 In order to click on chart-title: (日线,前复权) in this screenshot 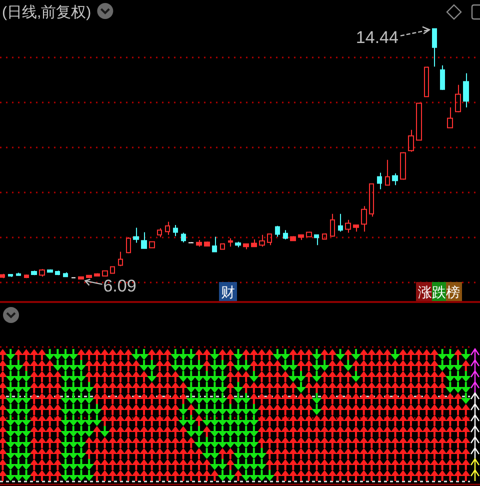, I will do `click(47, 12)`.